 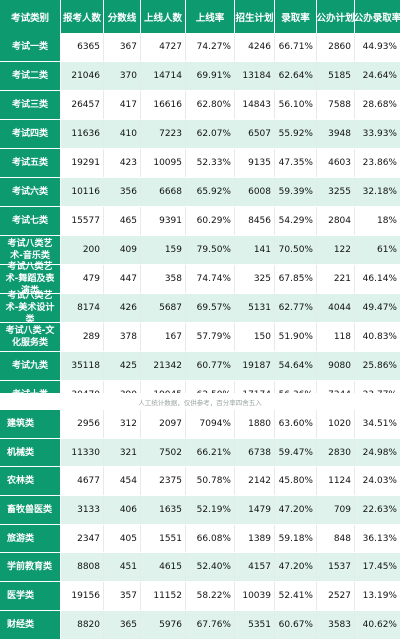 I want to click on value-cell: 52.33%, so click(x=210, y=163).